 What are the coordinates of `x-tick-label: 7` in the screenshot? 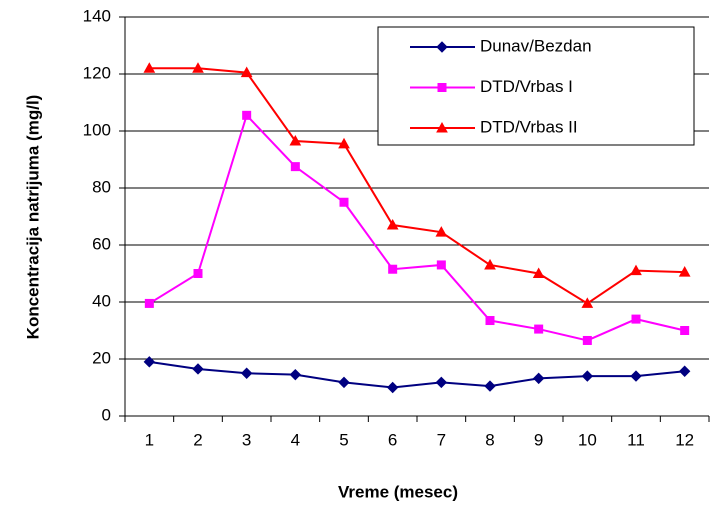 It's located at (441, 439).